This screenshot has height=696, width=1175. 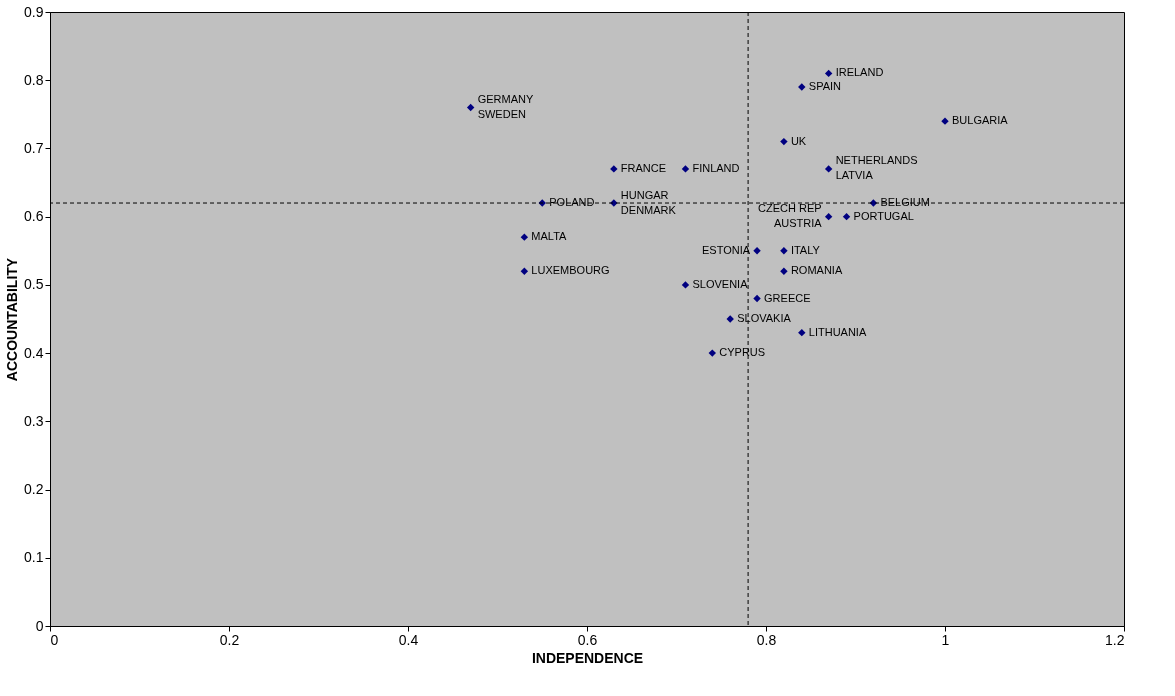 What do you see at coordinates (39, 625) in the screenshot?
I see `y-tick-label: 0` at bounding box center [39, 625].